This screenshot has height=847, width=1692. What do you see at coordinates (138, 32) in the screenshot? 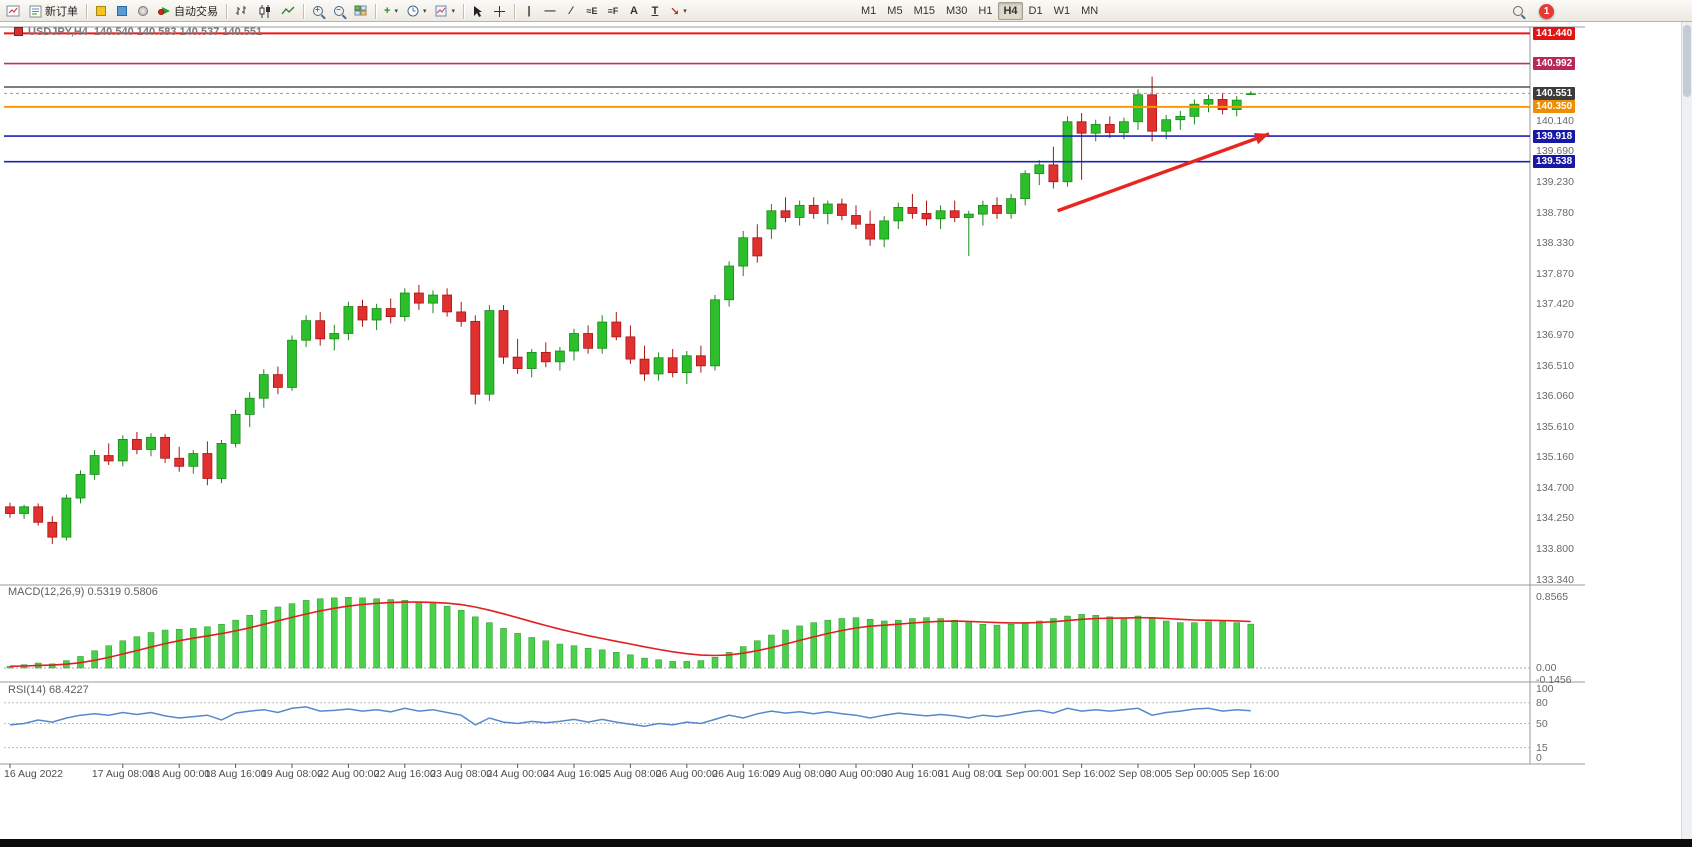
I see `chart-title: USDJPY,H4 140.540 140.583 140.537 140.551` at bounding box center [138, 32].